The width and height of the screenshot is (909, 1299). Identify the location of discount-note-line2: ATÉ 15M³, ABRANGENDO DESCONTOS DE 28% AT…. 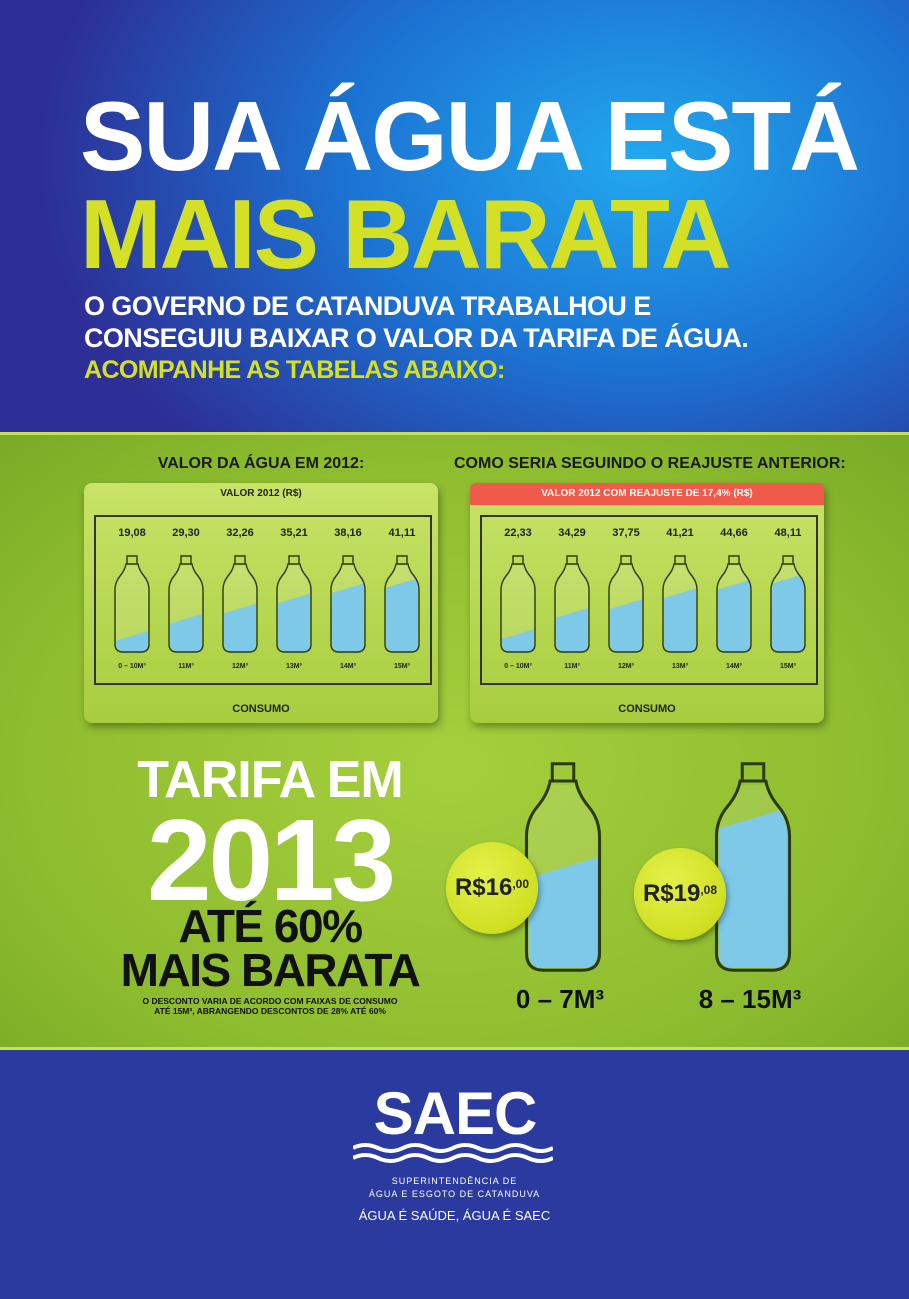
(270, 1011).